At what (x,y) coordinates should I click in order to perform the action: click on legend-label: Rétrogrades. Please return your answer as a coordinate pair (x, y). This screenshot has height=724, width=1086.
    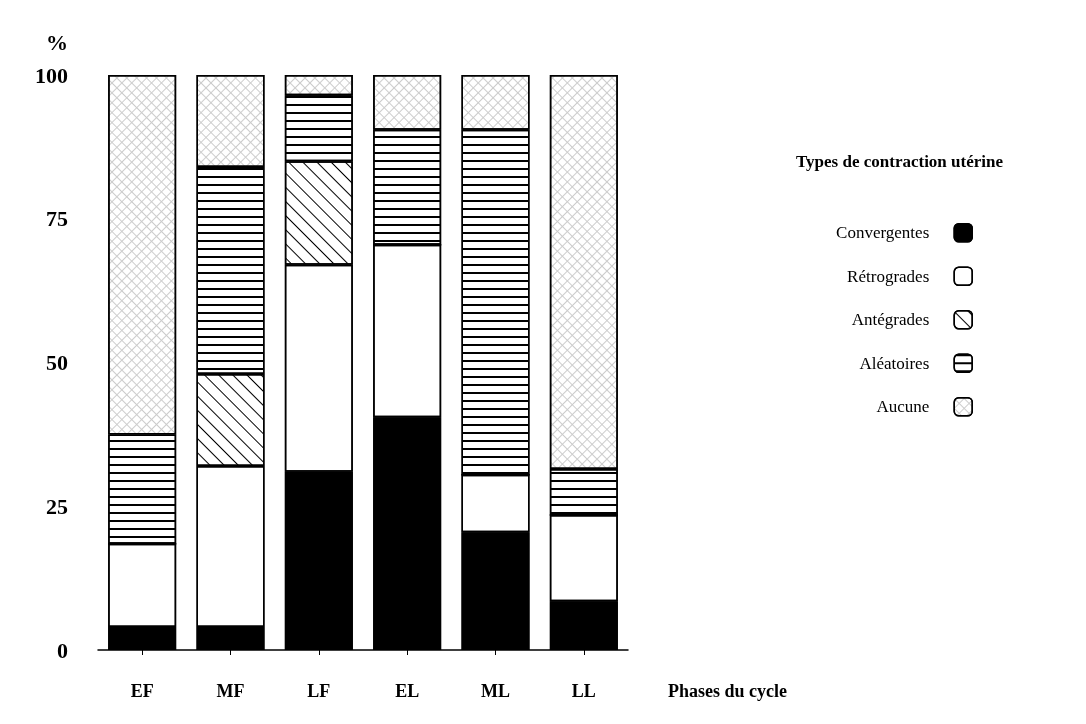
    Looking at the image, I should click on (888, 276).